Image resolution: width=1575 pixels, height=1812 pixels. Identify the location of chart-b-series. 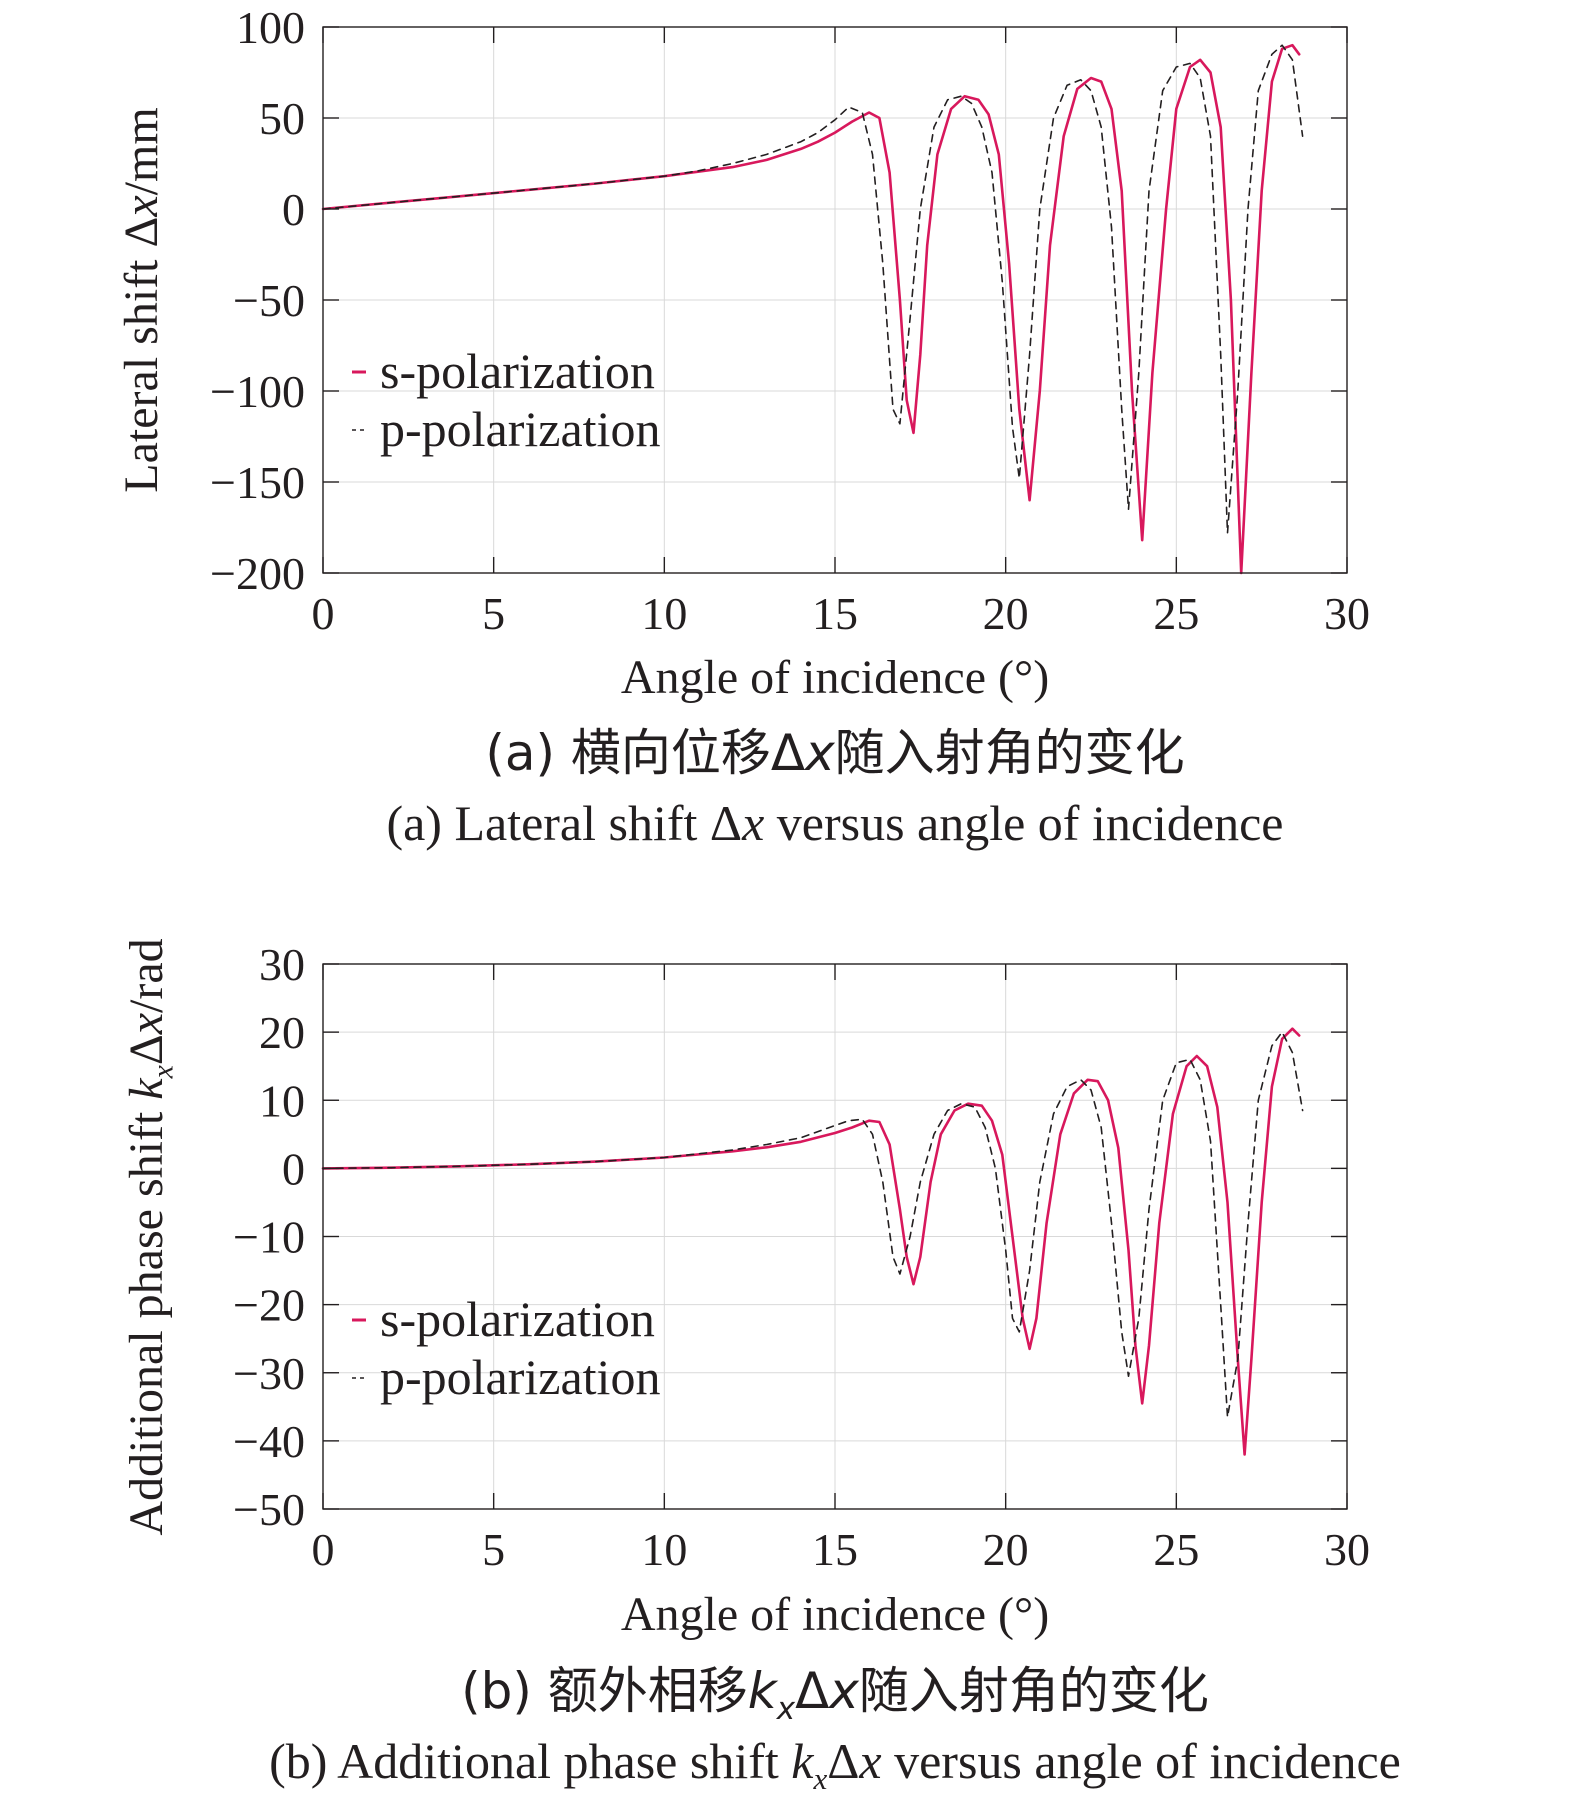
(812, 1241).